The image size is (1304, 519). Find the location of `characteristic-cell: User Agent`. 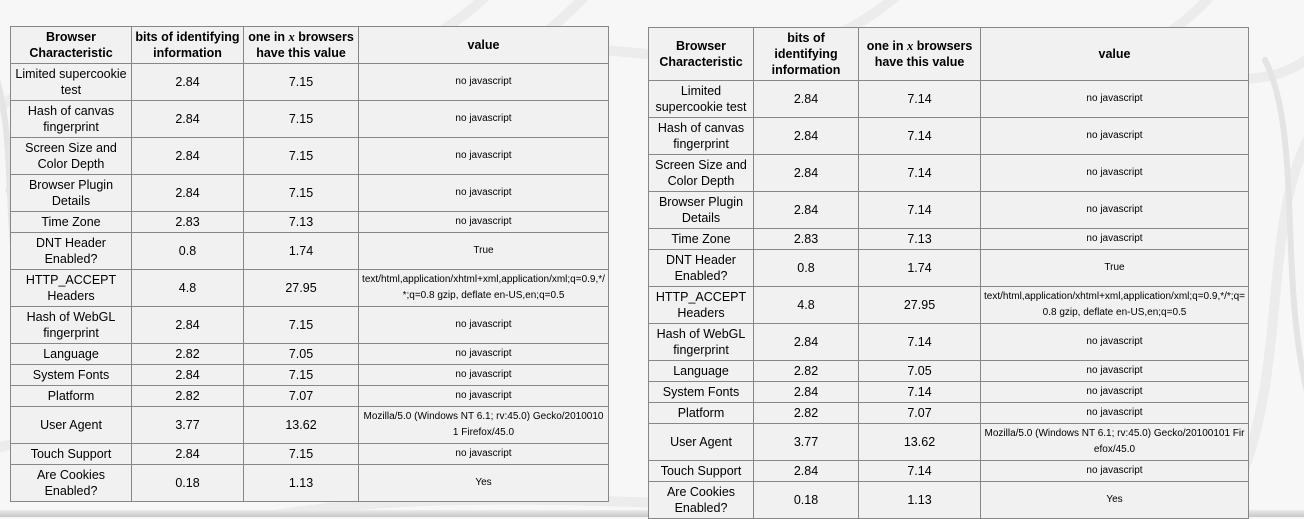

characteristic-cell: User Agent is located at coordinates (71, 425).